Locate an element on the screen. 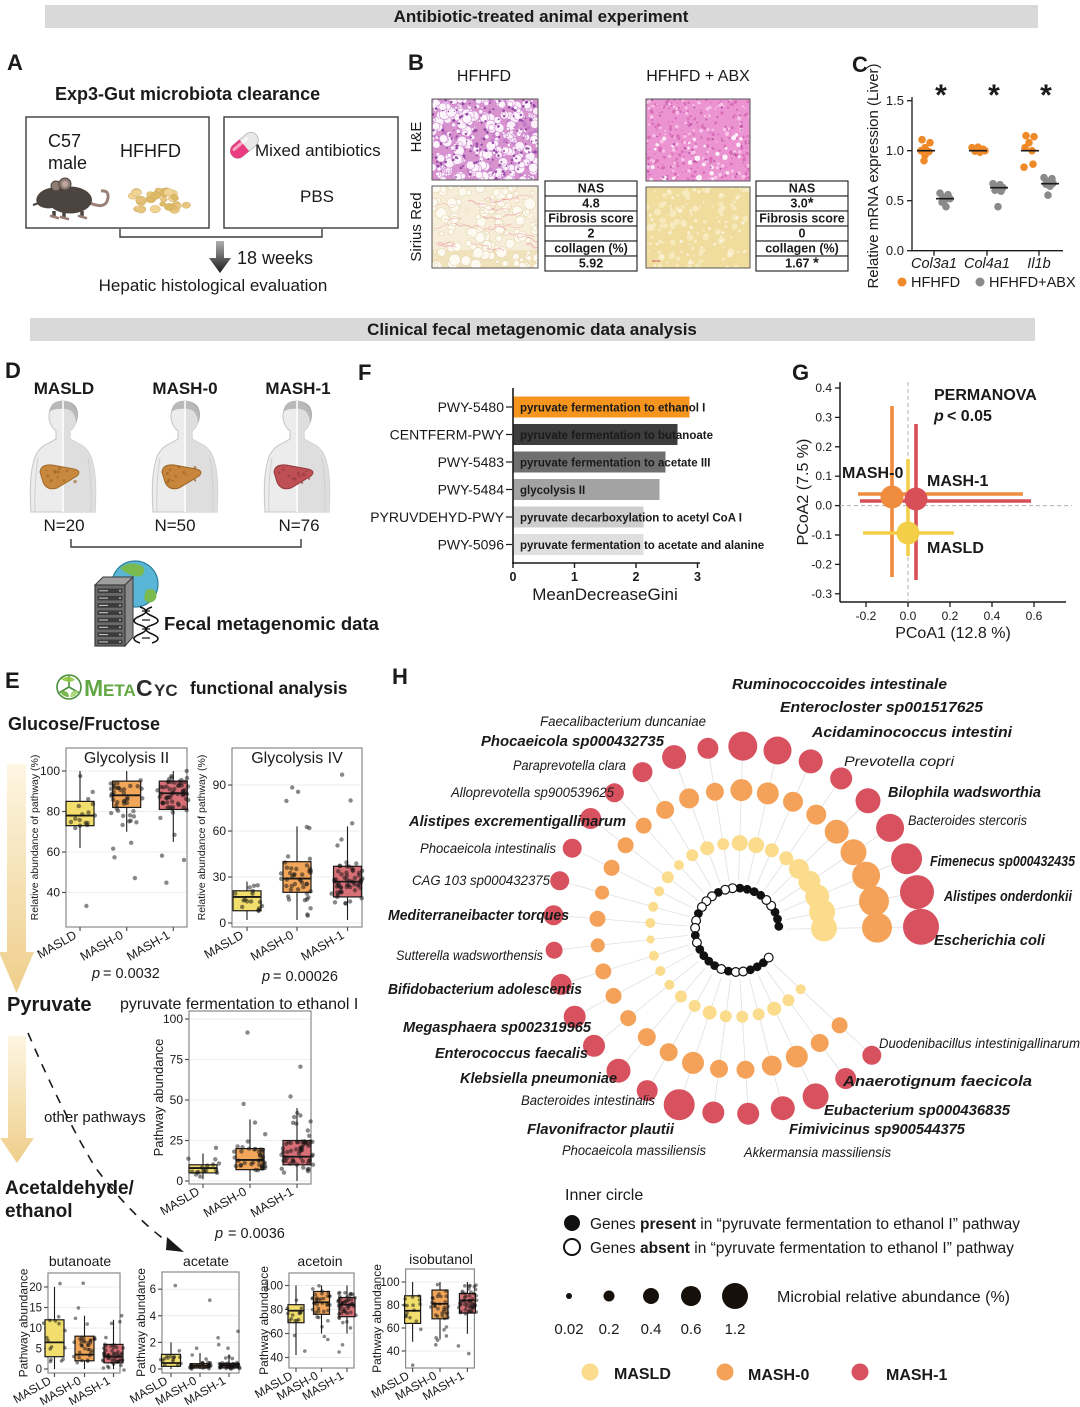 This screenshot has width=1080, height=1407. svg-text: PBS is located at coordinates (317, 196).